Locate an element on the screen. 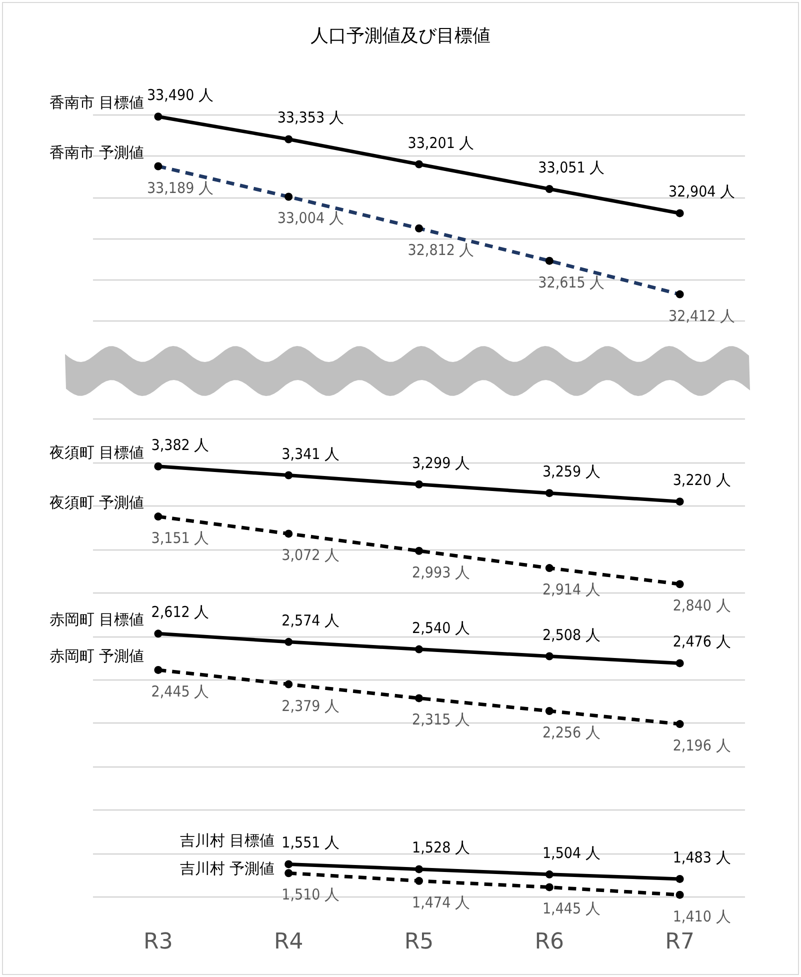  data-label: 2,445 人 is located at coordinates (180, 691).